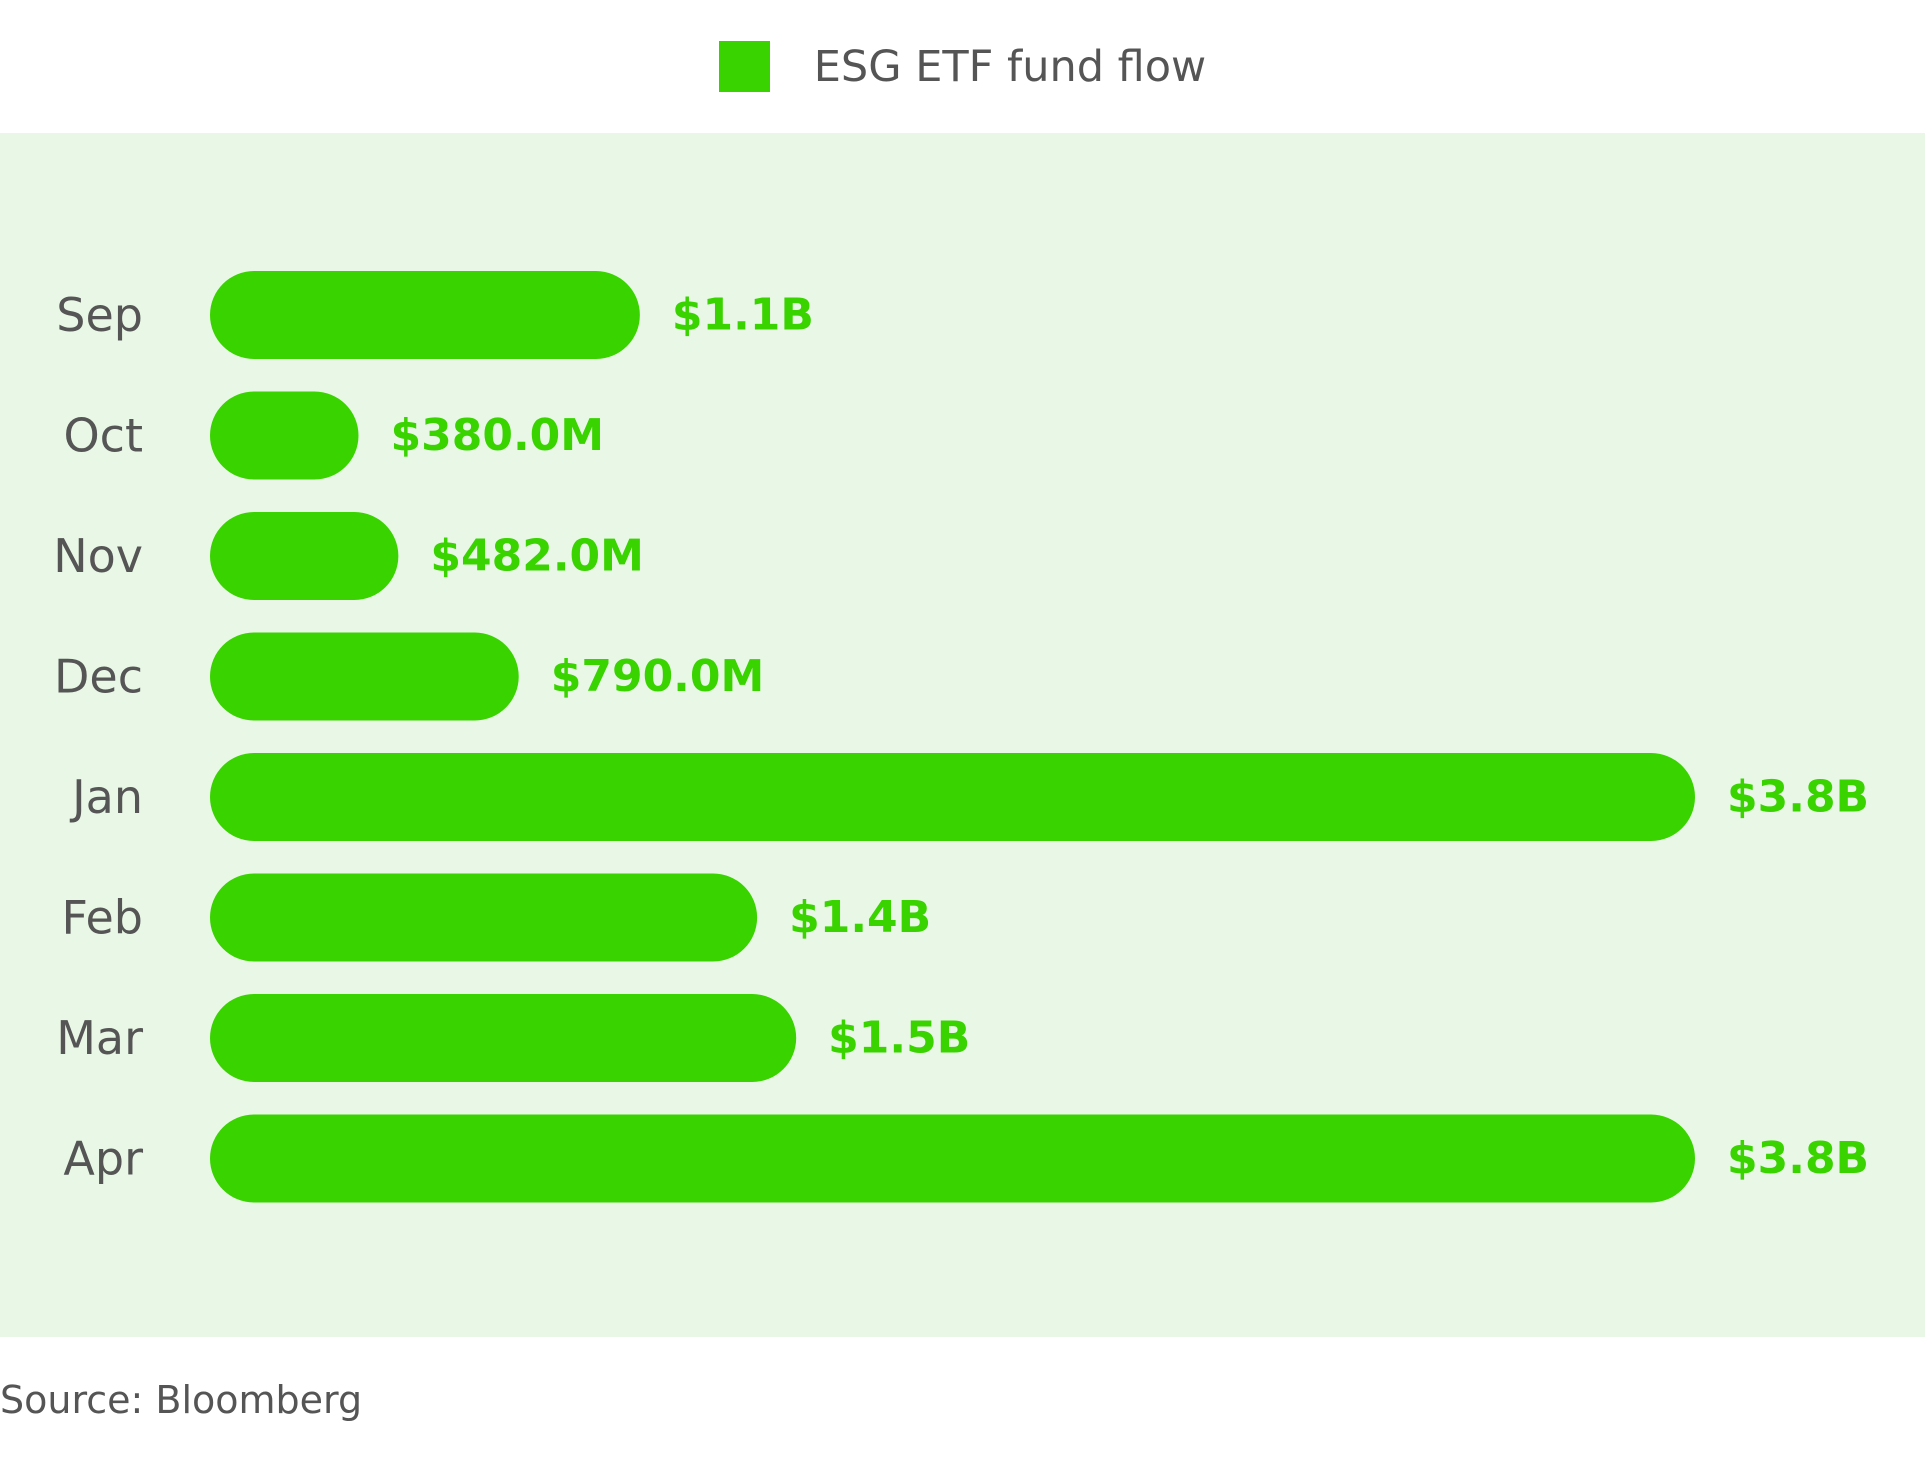 The height and width of the screenshot is (1459, 1925). I want to click on bar-oct, so click(284, 435).